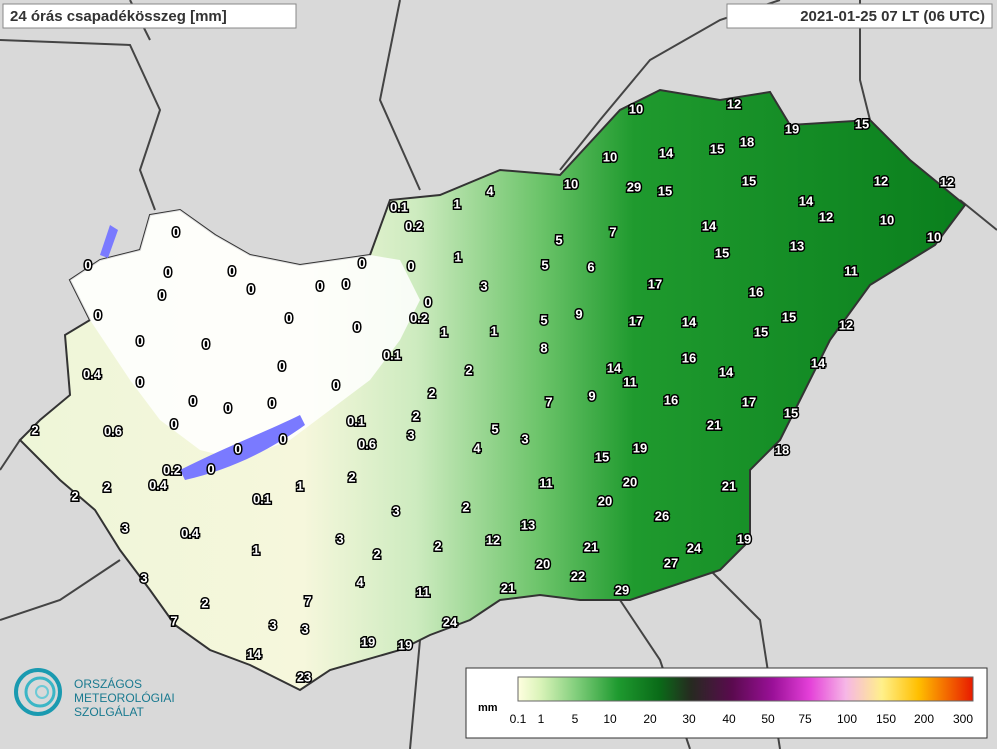 This screenshot has width=997, height=754. I want to click on legend-unit: mm, so click(488, 708).